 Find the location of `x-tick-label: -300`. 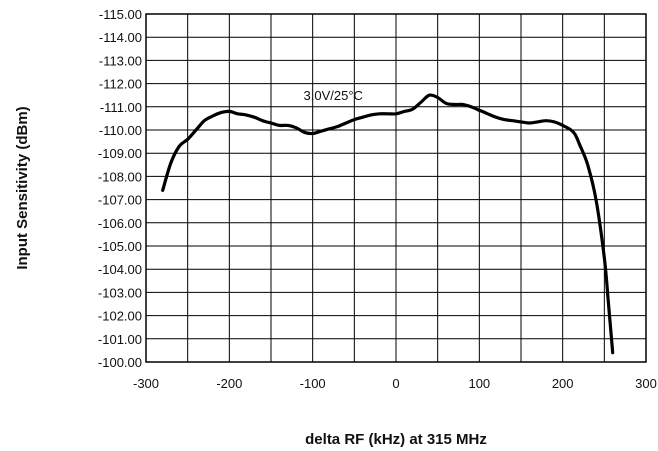

x-tick-label: -300 is located at coordinates (146, 383).